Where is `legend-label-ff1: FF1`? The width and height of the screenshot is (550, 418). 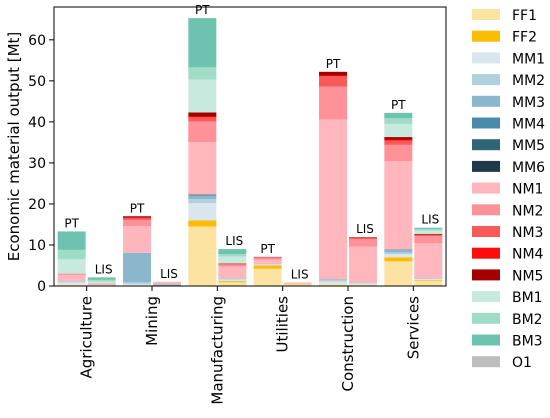
legend-label-ff1: FF1 is located at coordinates (524, 16).